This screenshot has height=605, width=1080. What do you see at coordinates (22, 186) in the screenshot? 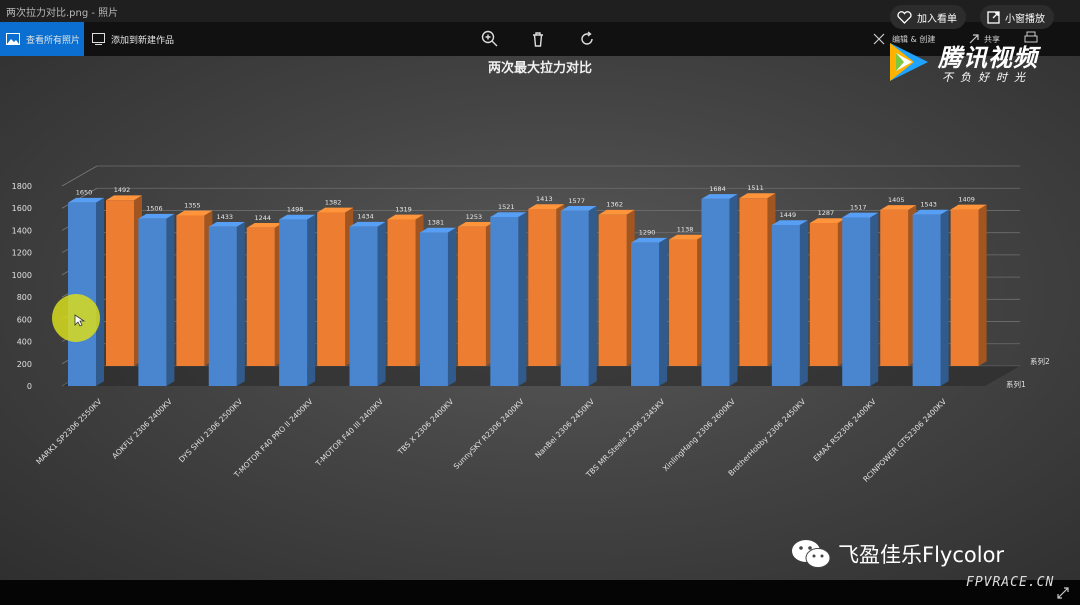
I see `y-tick-label: 1800` at bounding box center [22, 186].